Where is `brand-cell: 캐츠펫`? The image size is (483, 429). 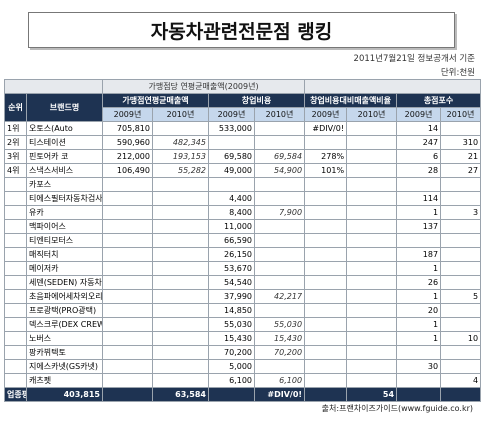
brand-cell: 캐츠펫 is located at coordinates (64, 380).